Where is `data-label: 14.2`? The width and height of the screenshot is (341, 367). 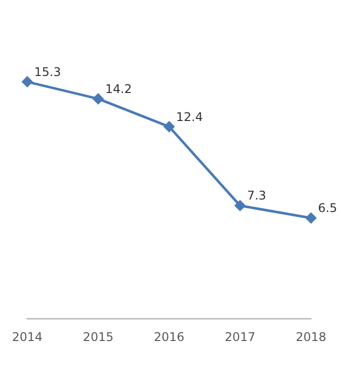 data-label: 14.2 is located at coordinates (118, 89).